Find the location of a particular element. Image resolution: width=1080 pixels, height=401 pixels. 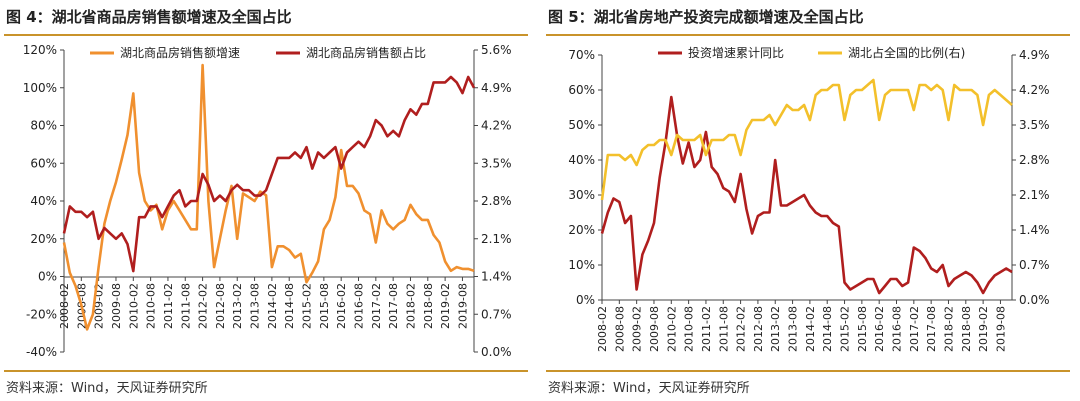

chart-title: 图 4：湖北省商品房销售额增速及全国占比 is located at coordinates (149, 17).